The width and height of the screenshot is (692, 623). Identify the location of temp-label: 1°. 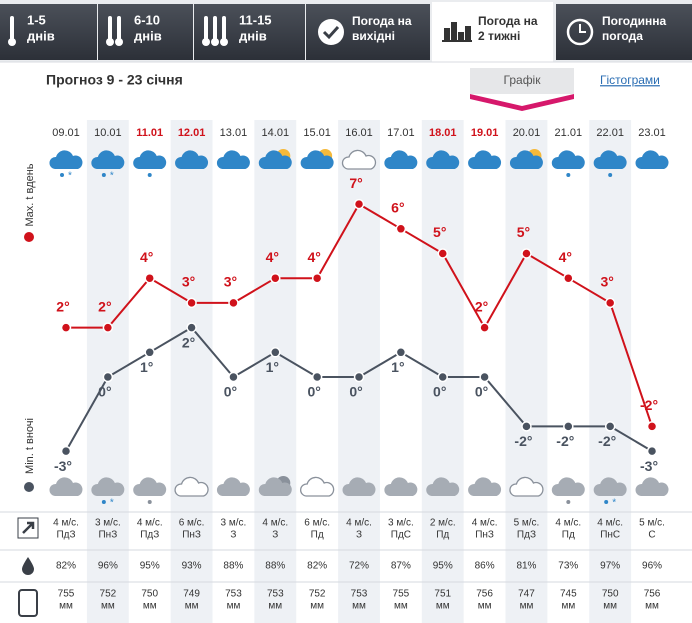
(146, 367).